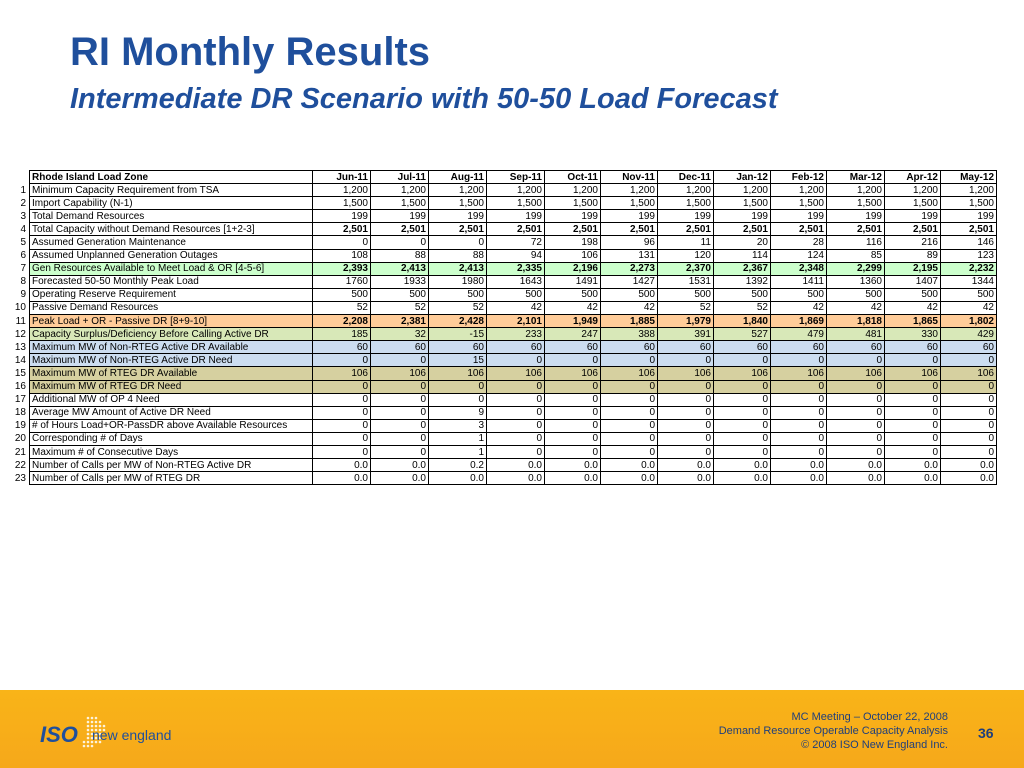  I want to click on table-cell: 1360, so click(855, 281).